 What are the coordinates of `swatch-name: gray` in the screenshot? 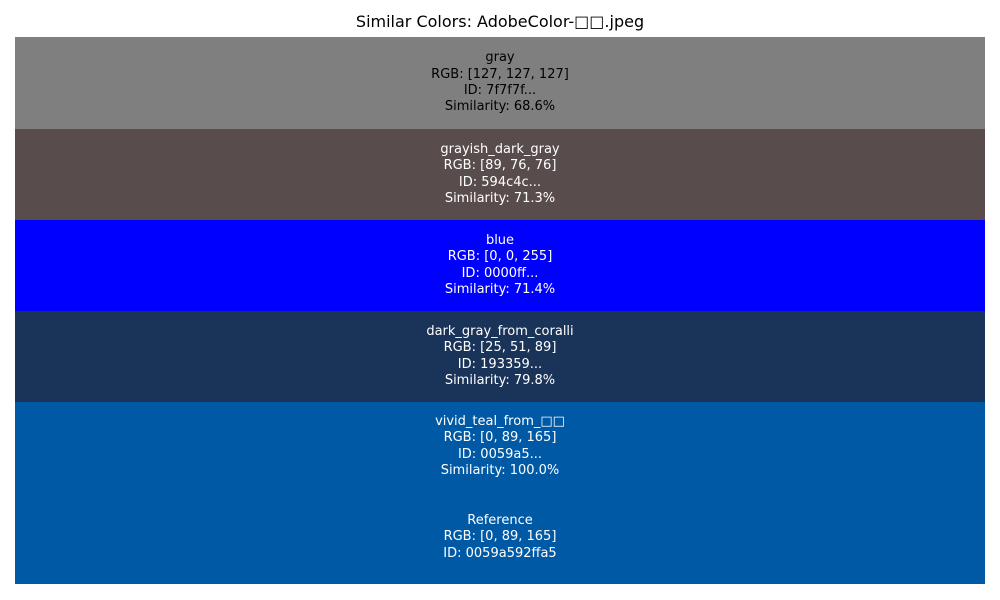 It's located at (500, 58).